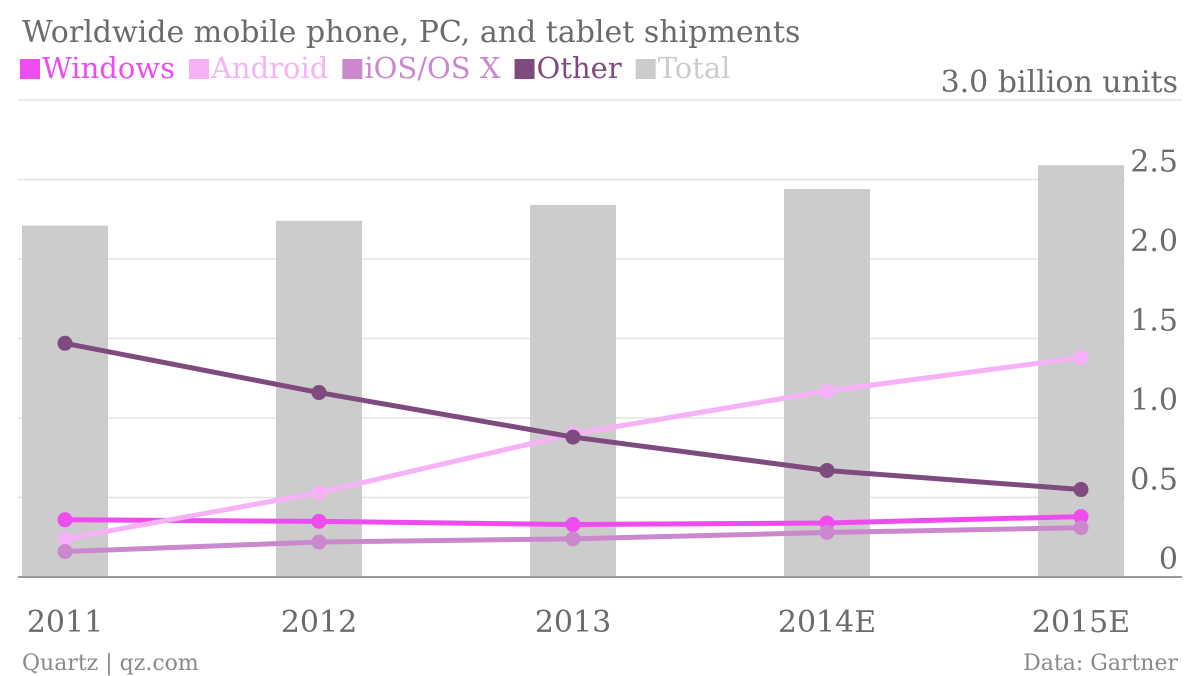  I want to click on y-axis-ticks: 0.5 1.0 1.5 2.0 2.5 0, so click(1154, 361).